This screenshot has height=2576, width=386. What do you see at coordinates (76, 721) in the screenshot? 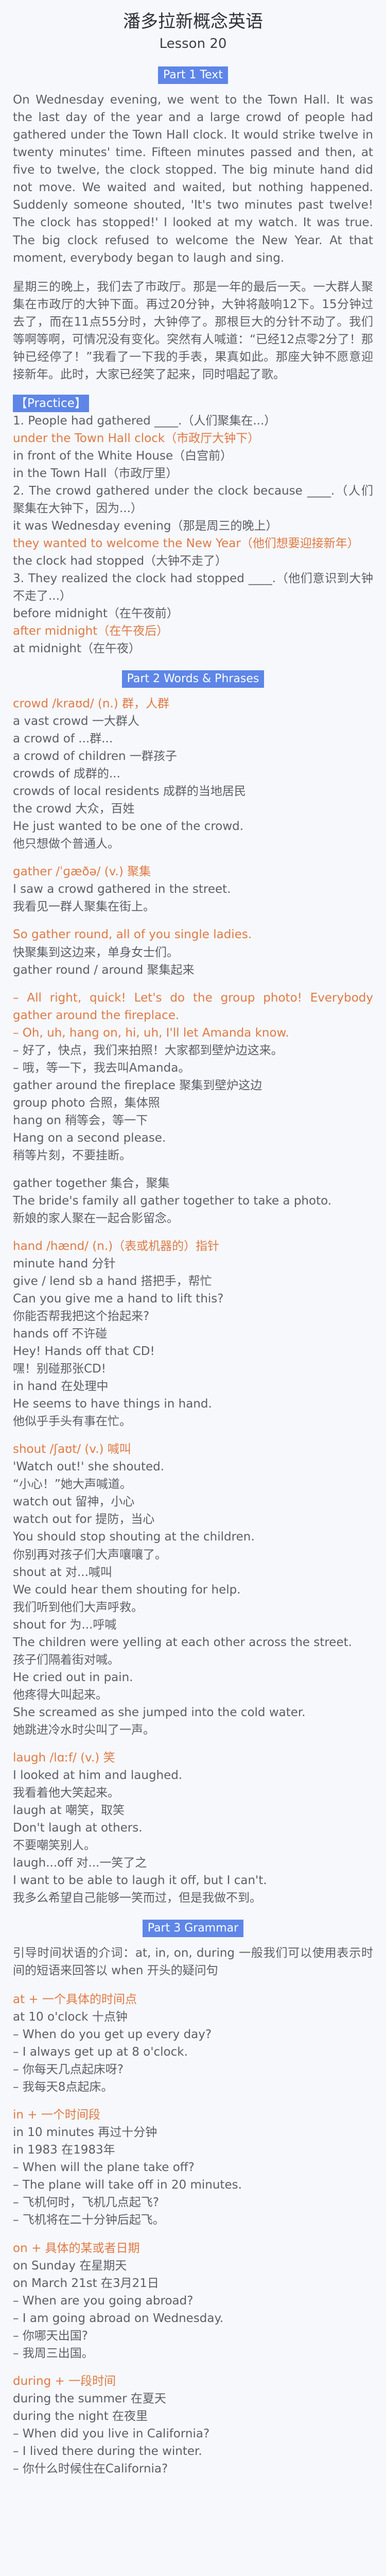
I see `vocab-line: a vast crowd 一大群人` at bounding box center [76, 721].